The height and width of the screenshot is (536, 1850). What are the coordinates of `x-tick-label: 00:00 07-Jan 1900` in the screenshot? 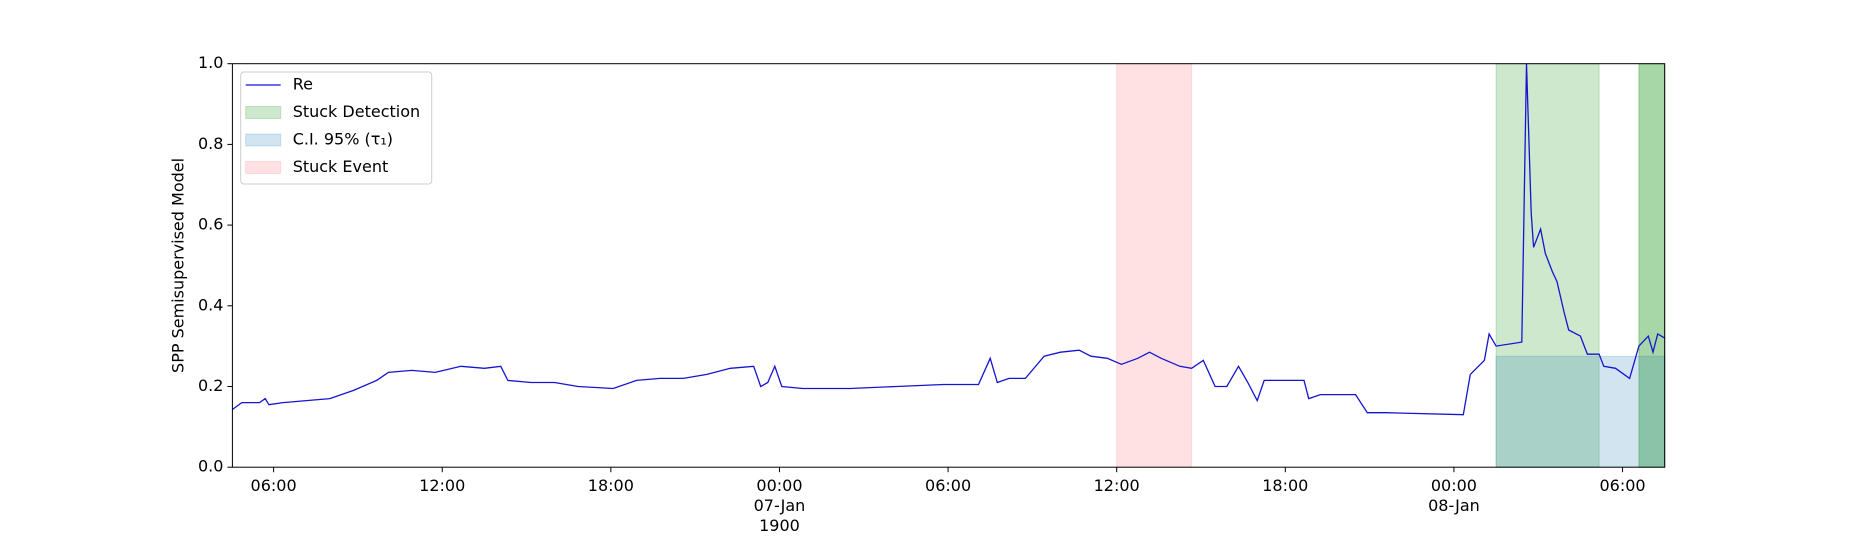 It's located at (779, 506).